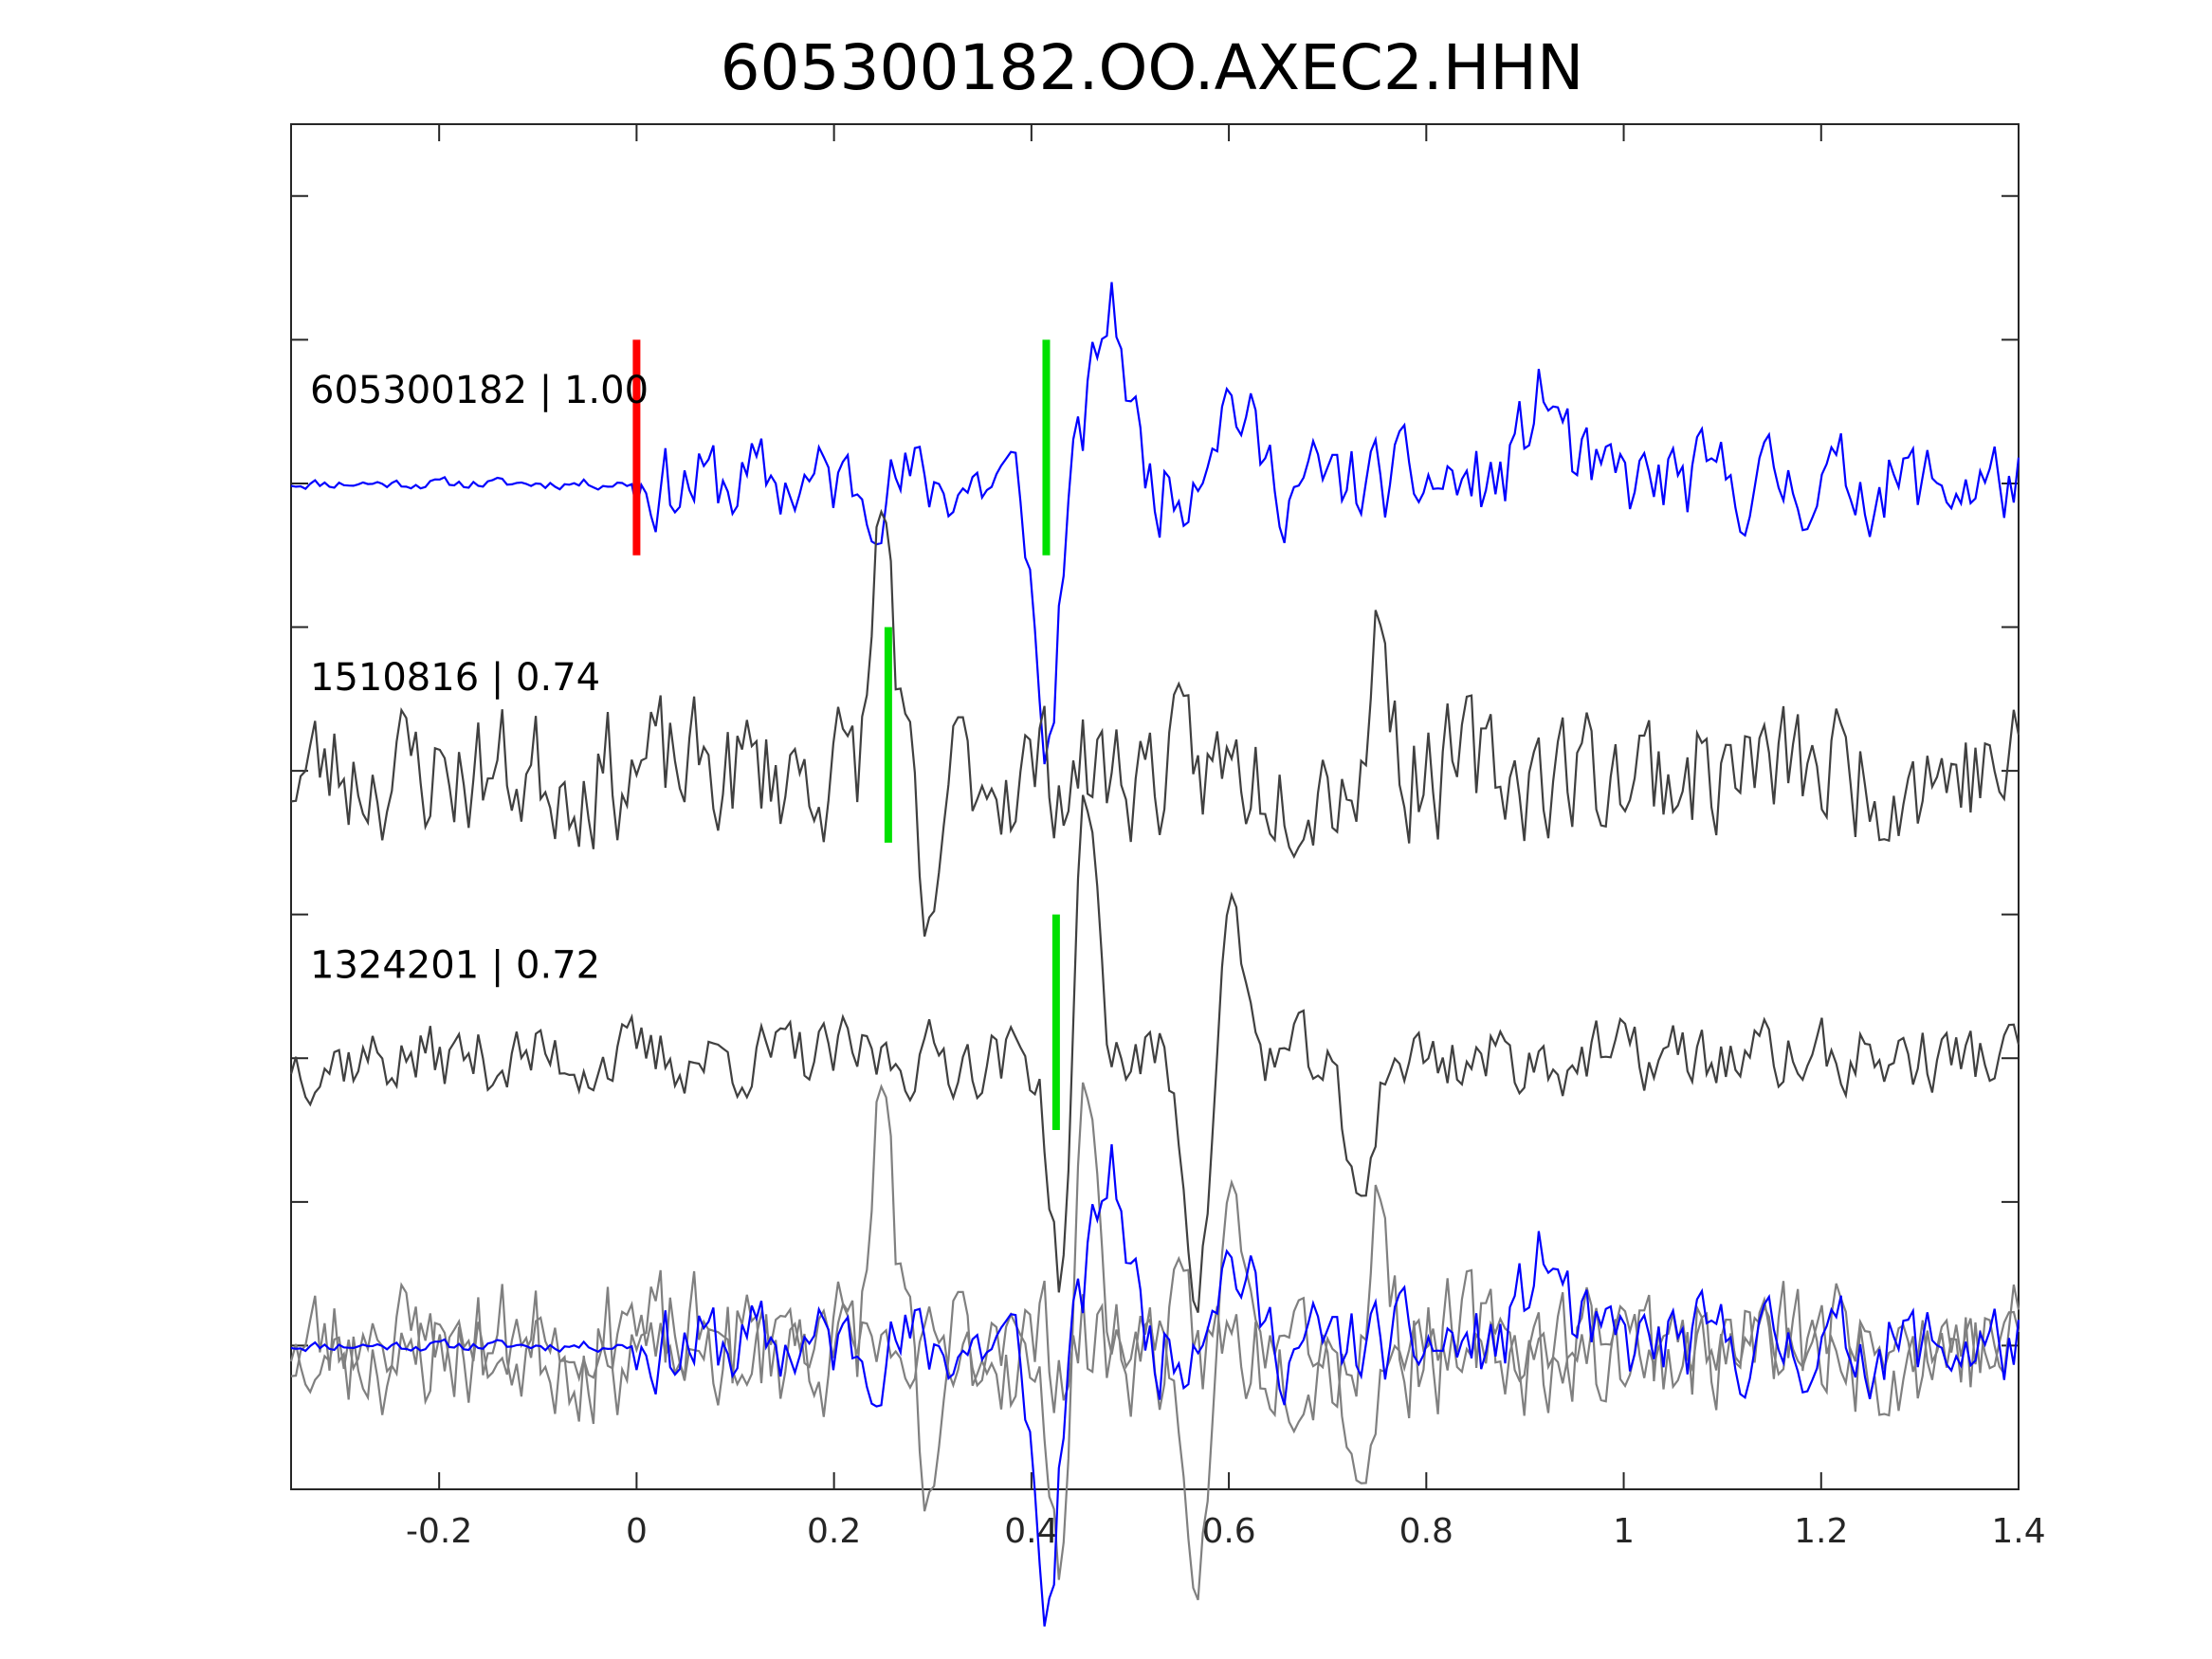 Image resolution: width=2212 pixels, height=1659 pixels. I want to click on phase-picks, so click(846, 735).